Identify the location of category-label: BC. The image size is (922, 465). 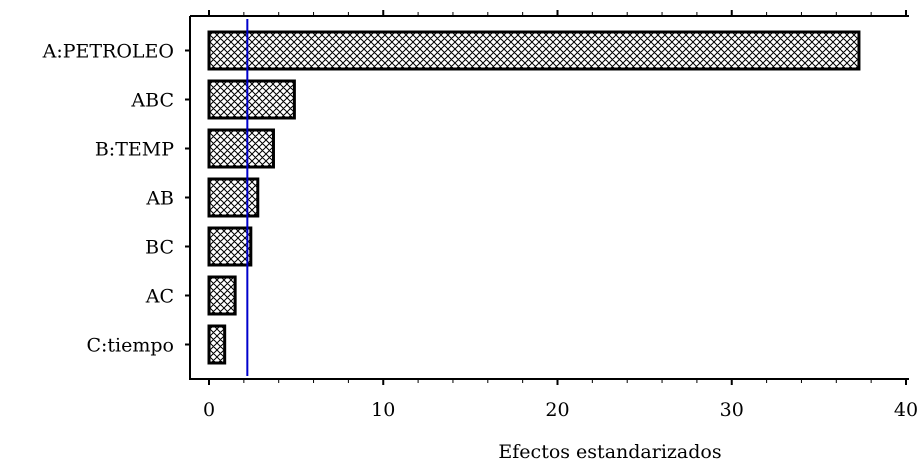
(159, 248).